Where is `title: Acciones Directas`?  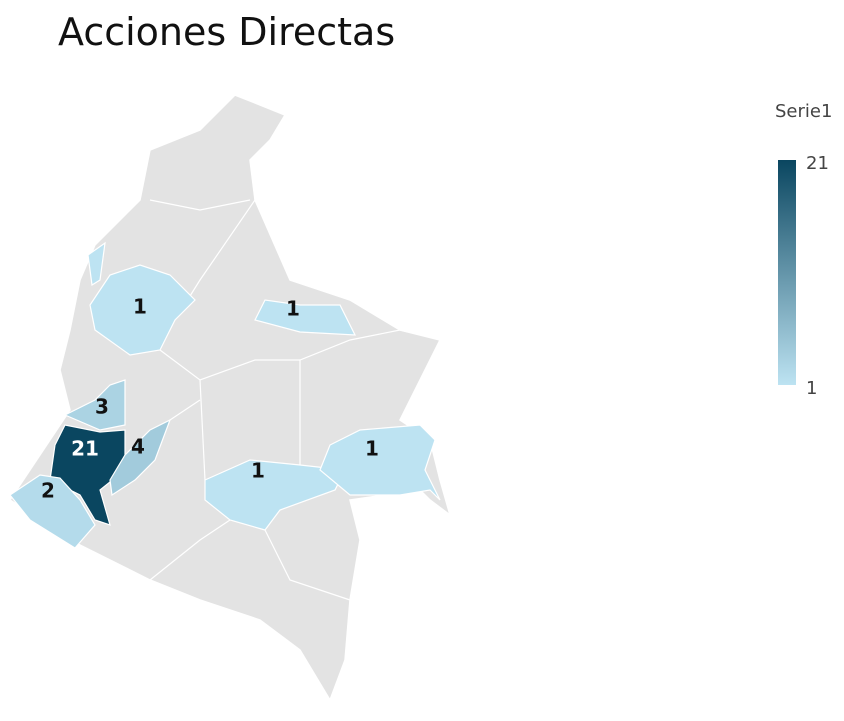 title: Acciones Directas is located at coordinates (226, 32).